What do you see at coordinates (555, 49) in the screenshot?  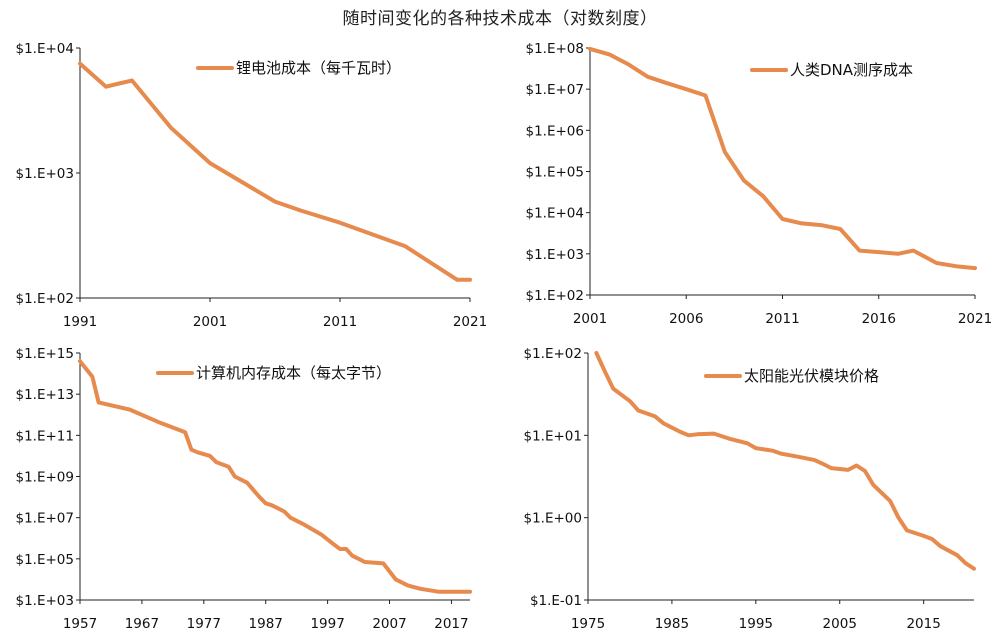 I see `y-tick-label: $1.E+08` at bounding box center [555, 49].